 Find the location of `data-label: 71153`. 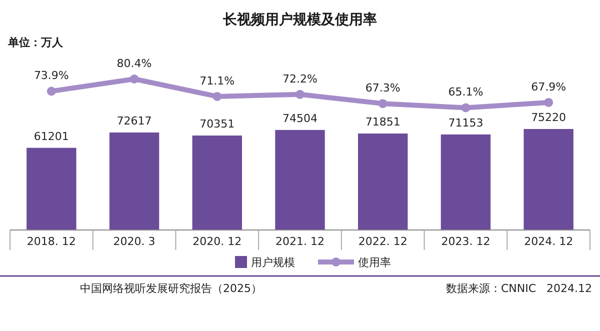

data-label: 71153 is located at coordinates (466, 123).